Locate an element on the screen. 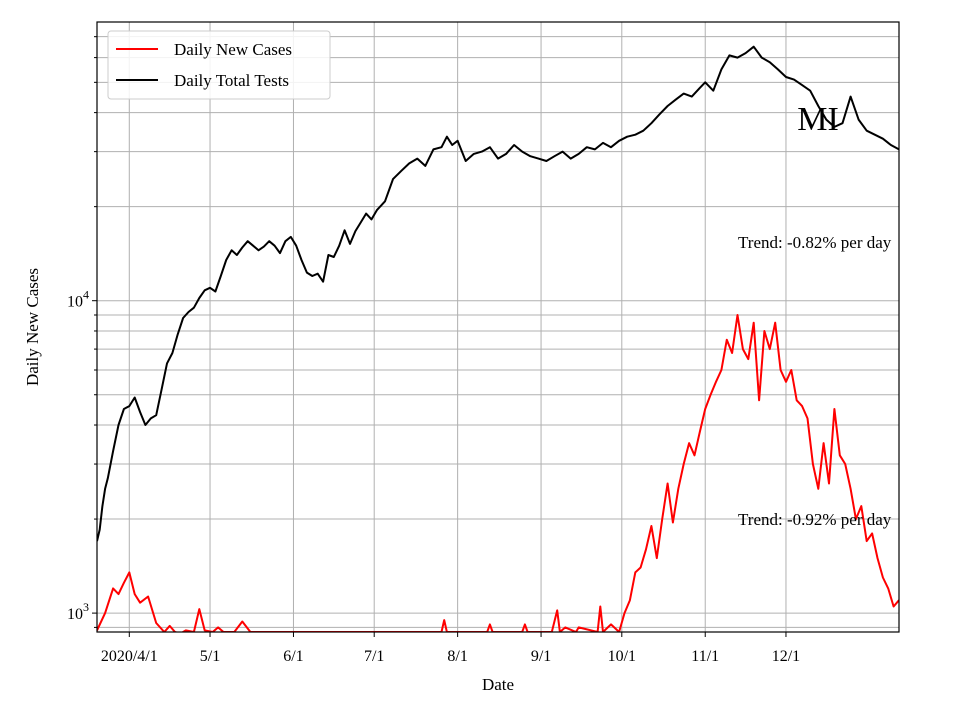 The image size is (960, 720). legend-label-daily-new-cases: Daily New Cases is located at coordinates (233, 49).